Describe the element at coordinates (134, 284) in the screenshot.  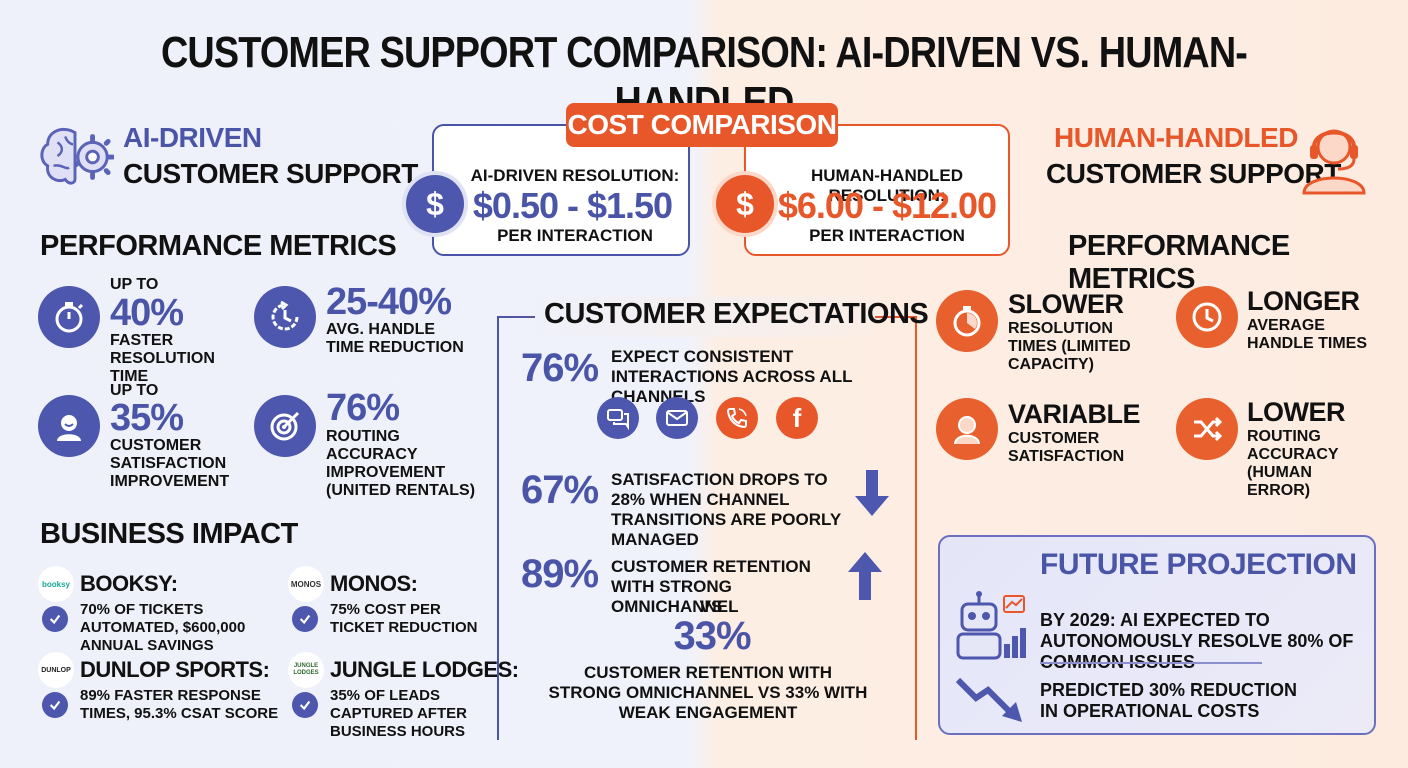
I see `ai-metric-1-small: UP TO` at that location.